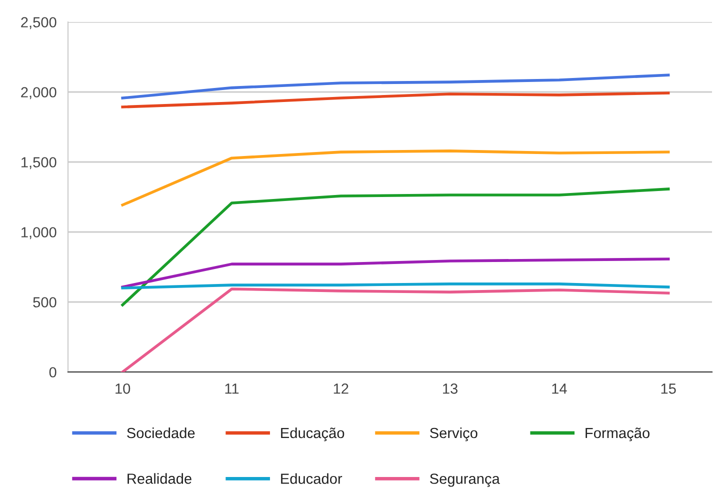  Describe the element at coordinates (39, 163) in the screenshot. I see `y-tick-label: 1,500` at that location.